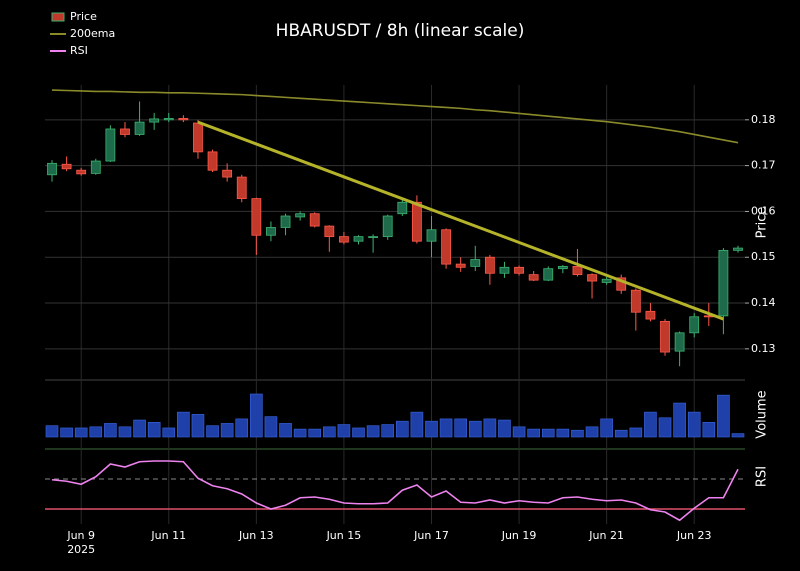 The image size is (800, 571). I want to click on x-tick-label: Jun 13, so click(256, 535).